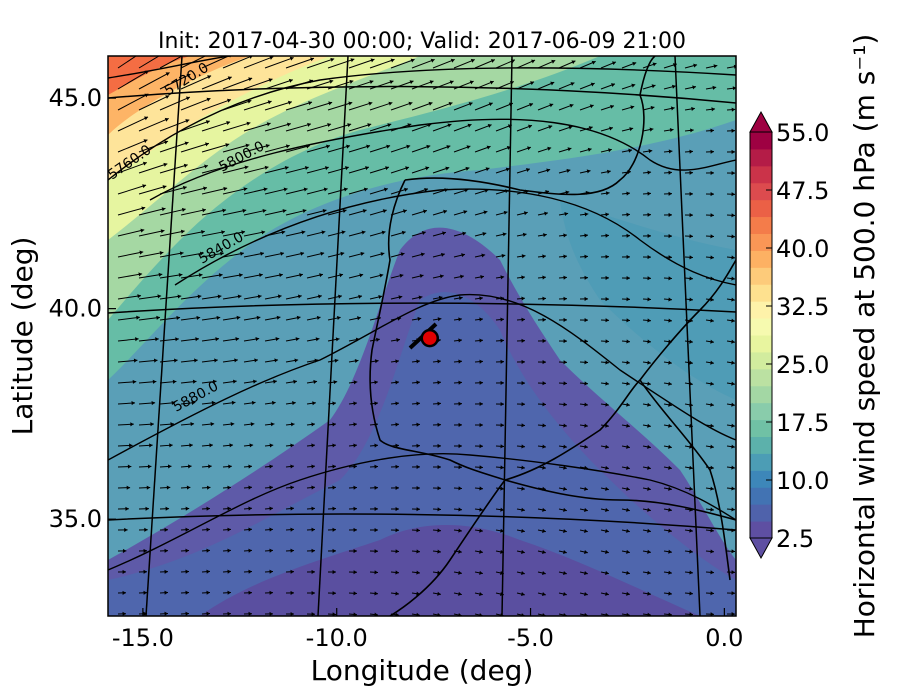  I want to click on x-axis: -15.0 -10.0 -5.0 0.0, so click(427, 630).